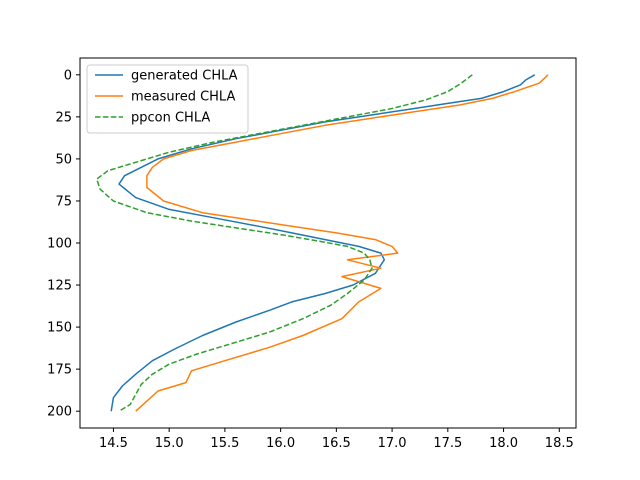 Image resolution: width=640 pixels, height=480 pixels. Describe the element at coordinates (280, 443) in the screenshot. I see `x-tick-label: 16.0` at that location.